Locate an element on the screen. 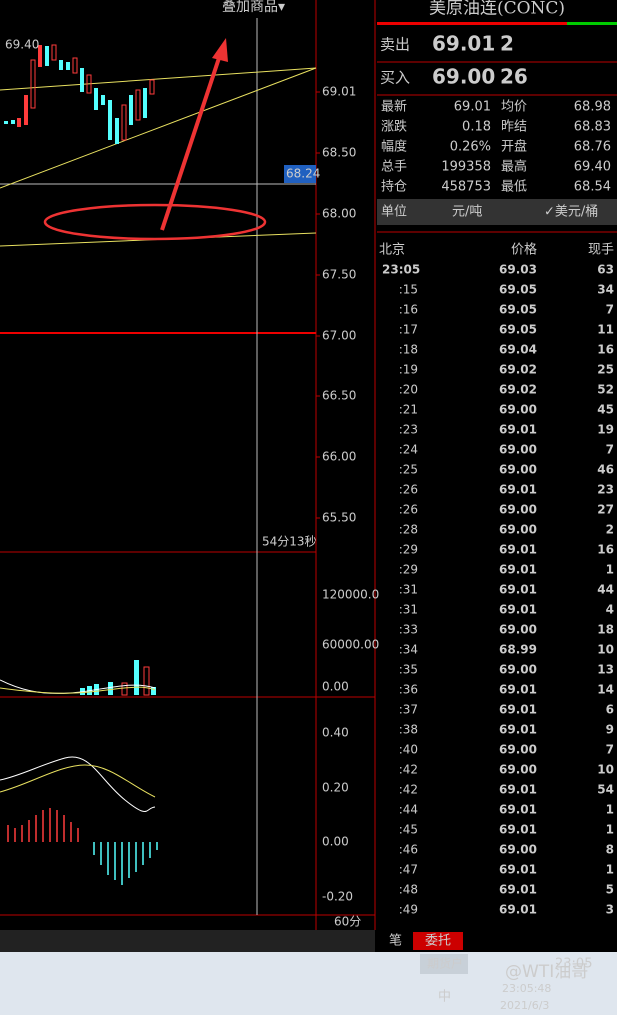 The height and width of the screenshot is (1015, 617). stat-value: 458753 is located at coordinates (466, 187).